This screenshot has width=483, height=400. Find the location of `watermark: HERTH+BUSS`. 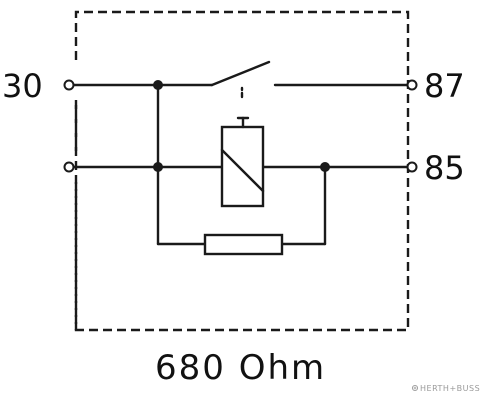

watermark: HERTH+BUSS is located at coordinates (445, 388).